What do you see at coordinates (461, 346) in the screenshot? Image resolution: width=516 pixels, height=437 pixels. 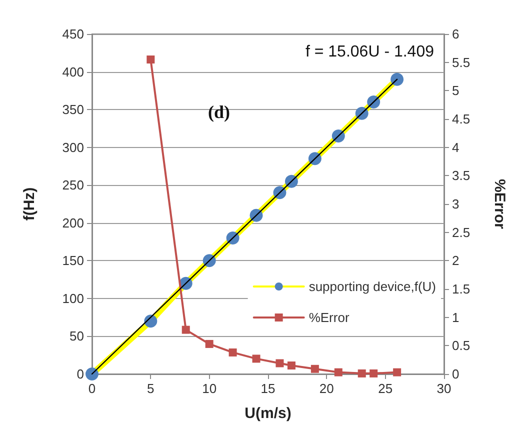 I see `y2-tick-label: 0.5` at bounding box center [461, 346].